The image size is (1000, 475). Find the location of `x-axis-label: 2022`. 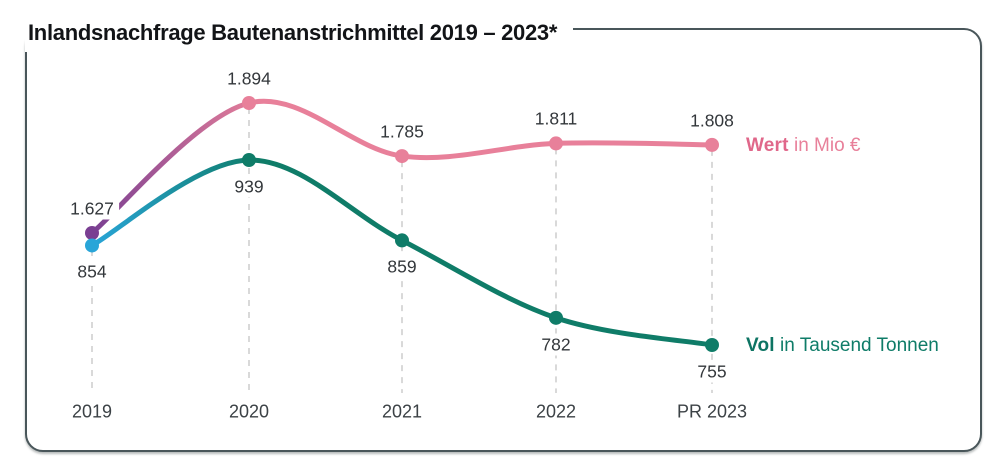

x-axis-label: 2022 is located at coordinates (556, 411).